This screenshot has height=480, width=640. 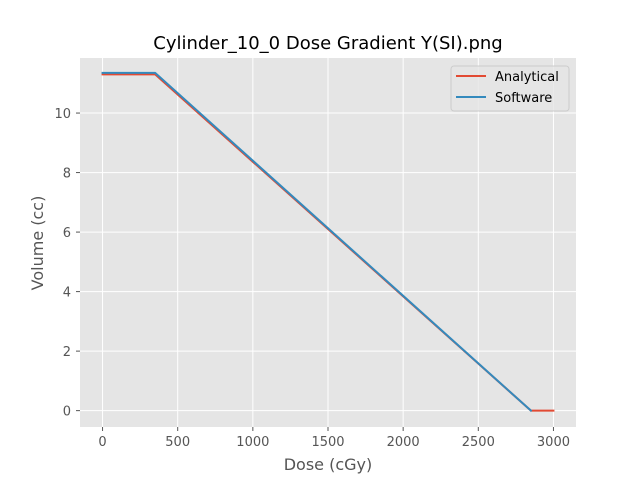 I want to click on x-tick-label: 2500, so click(x=478, y=442).